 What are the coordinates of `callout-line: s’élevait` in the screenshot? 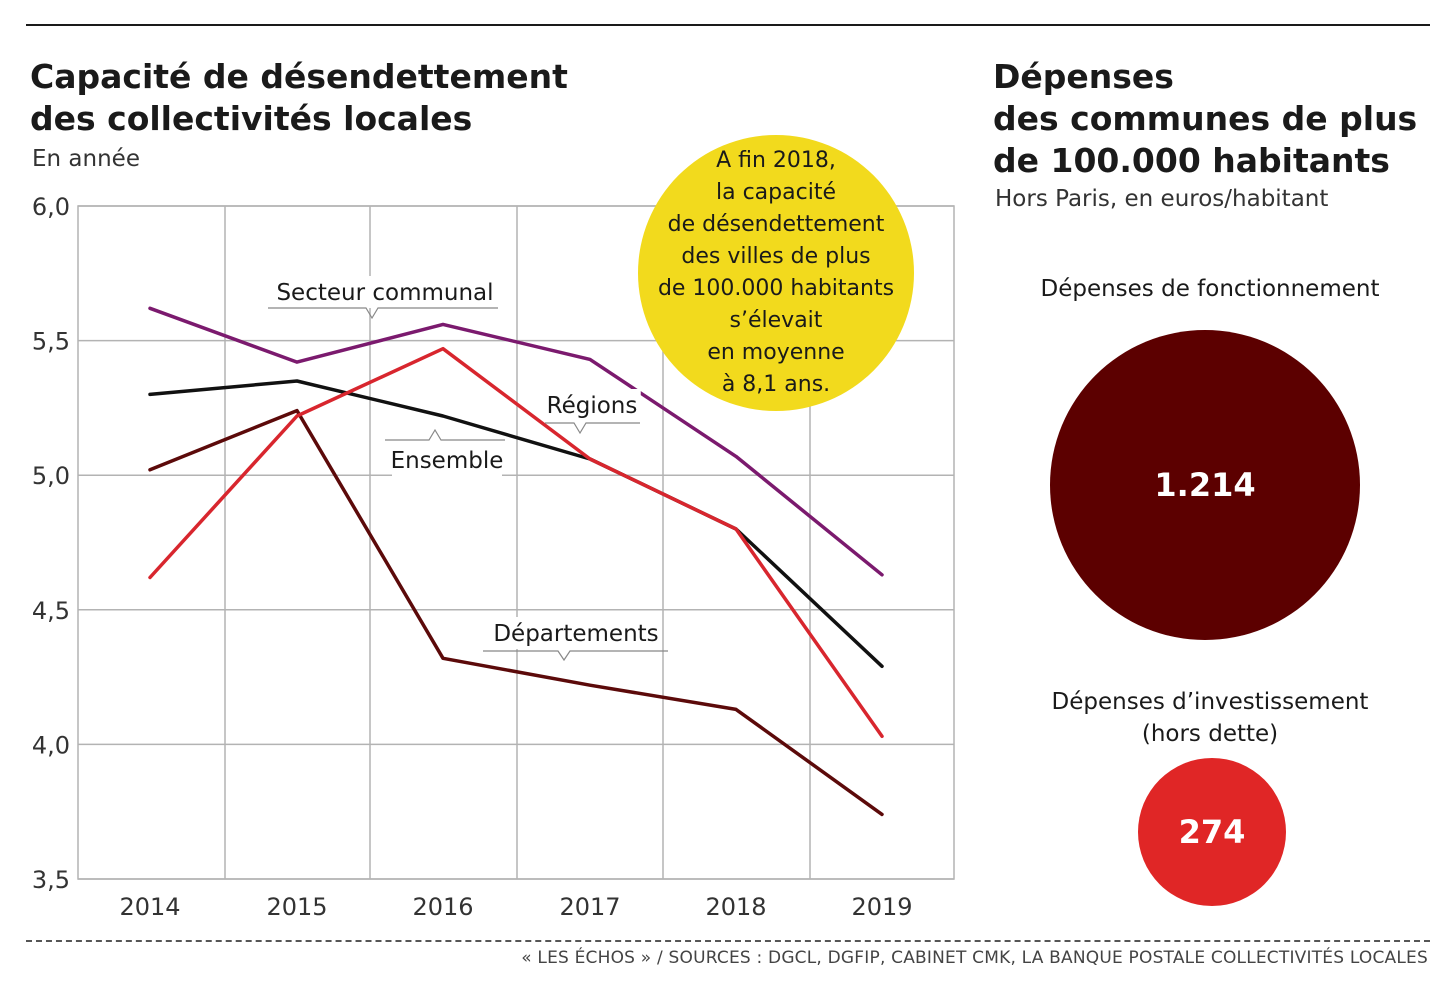 It's located at (776, 320).